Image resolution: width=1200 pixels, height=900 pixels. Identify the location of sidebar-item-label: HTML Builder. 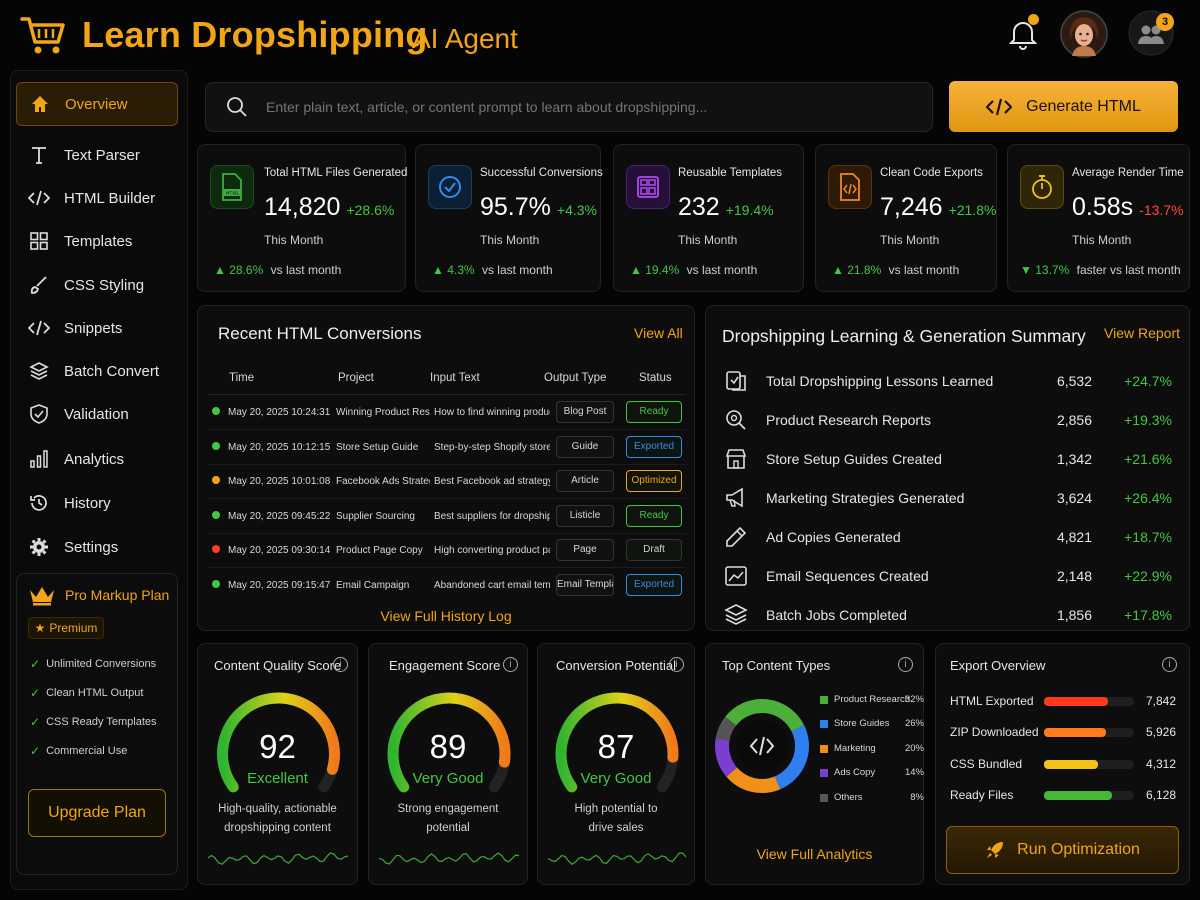
(110, 198).